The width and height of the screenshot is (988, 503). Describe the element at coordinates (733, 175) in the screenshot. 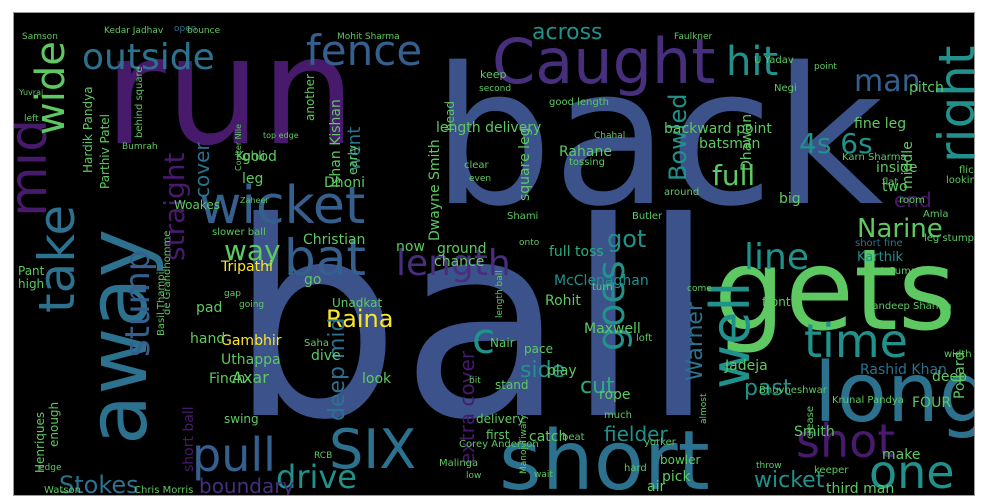

I see `word-full: full` at that location.